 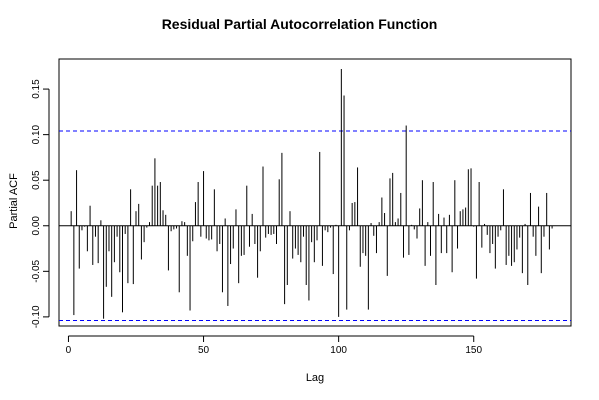 What do you see at coordinates (40, 203) in the screenshot?
I see `y-axis: -0.10 -0.05 0.00 0.05 0.10 0.15` at bounding box center [40, 203].